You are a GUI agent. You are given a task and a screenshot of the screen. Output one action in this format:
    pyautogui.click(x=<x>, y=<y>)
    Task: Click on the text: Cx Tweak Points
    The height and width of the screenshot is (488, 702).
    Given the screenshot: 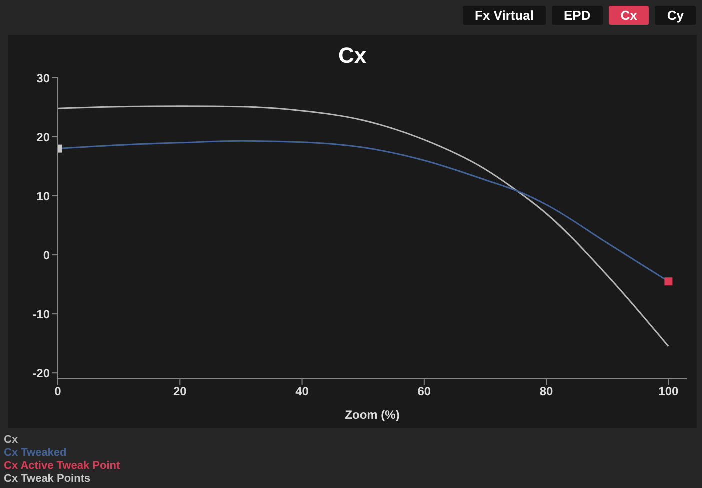 What is the action you would take?
    pyautogui.click(x=48, y=479)
    